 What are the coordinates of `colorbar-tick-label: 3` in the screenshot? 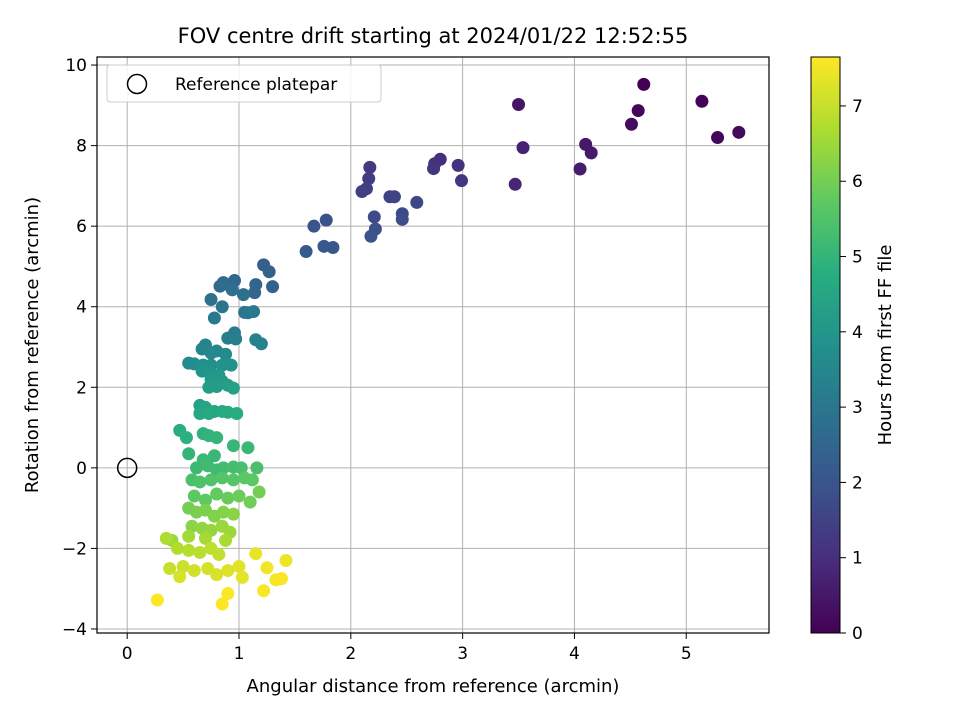 It's located at (857, 408).